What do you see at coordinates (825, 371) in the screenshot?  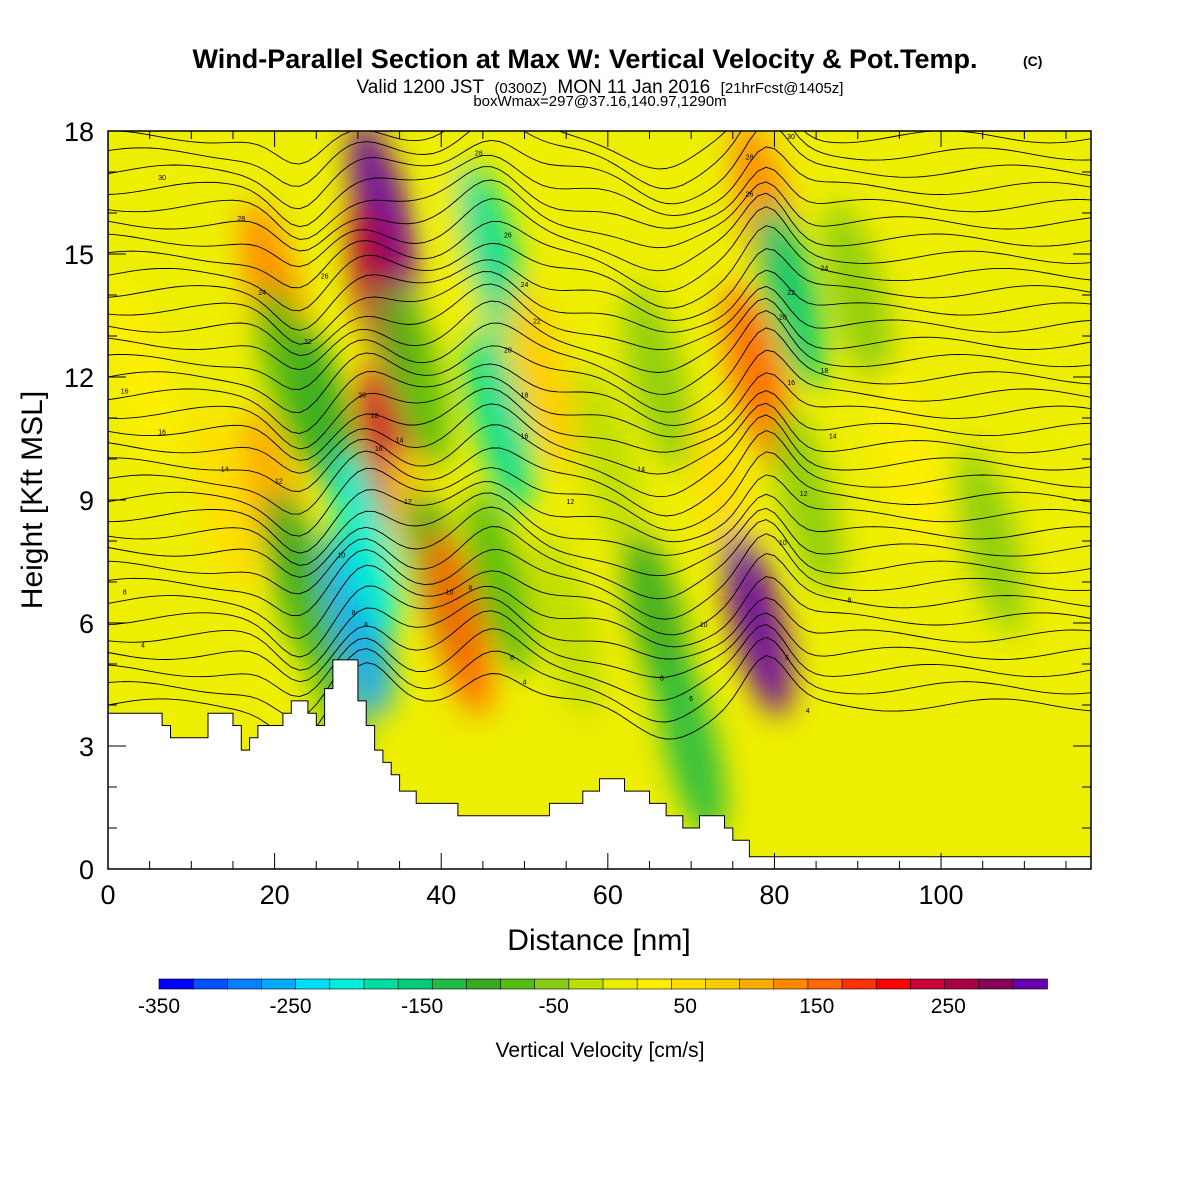 I see `contour-label-41: 18` at bounding box center [825, 371].